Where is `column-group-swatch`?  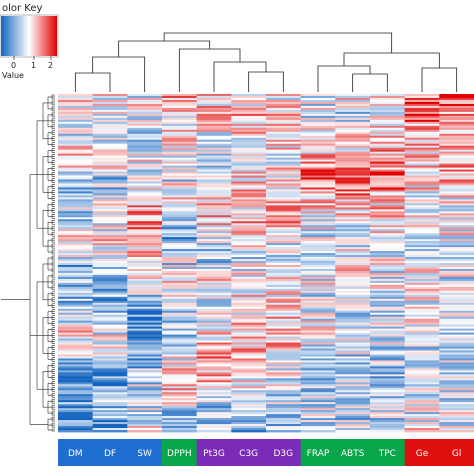
column-group-swatch is located at coordinates (284, 452).